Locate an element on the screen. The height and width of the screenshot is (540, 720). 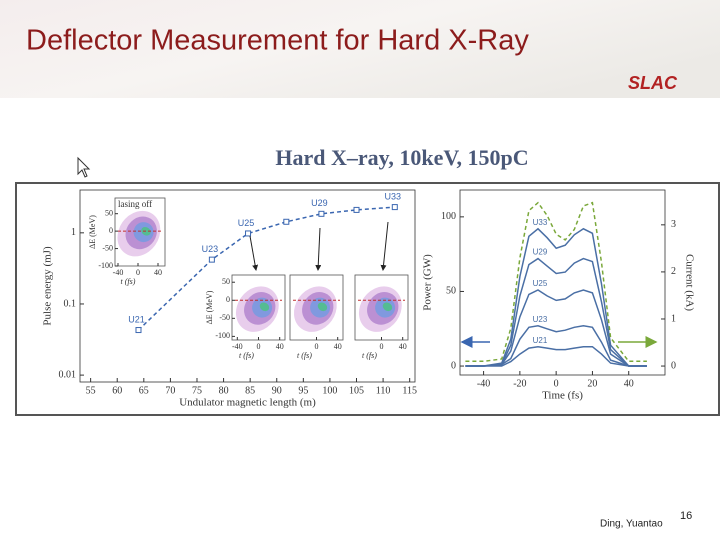
x-tick-label: 20 is located at coordinates (592, 383).